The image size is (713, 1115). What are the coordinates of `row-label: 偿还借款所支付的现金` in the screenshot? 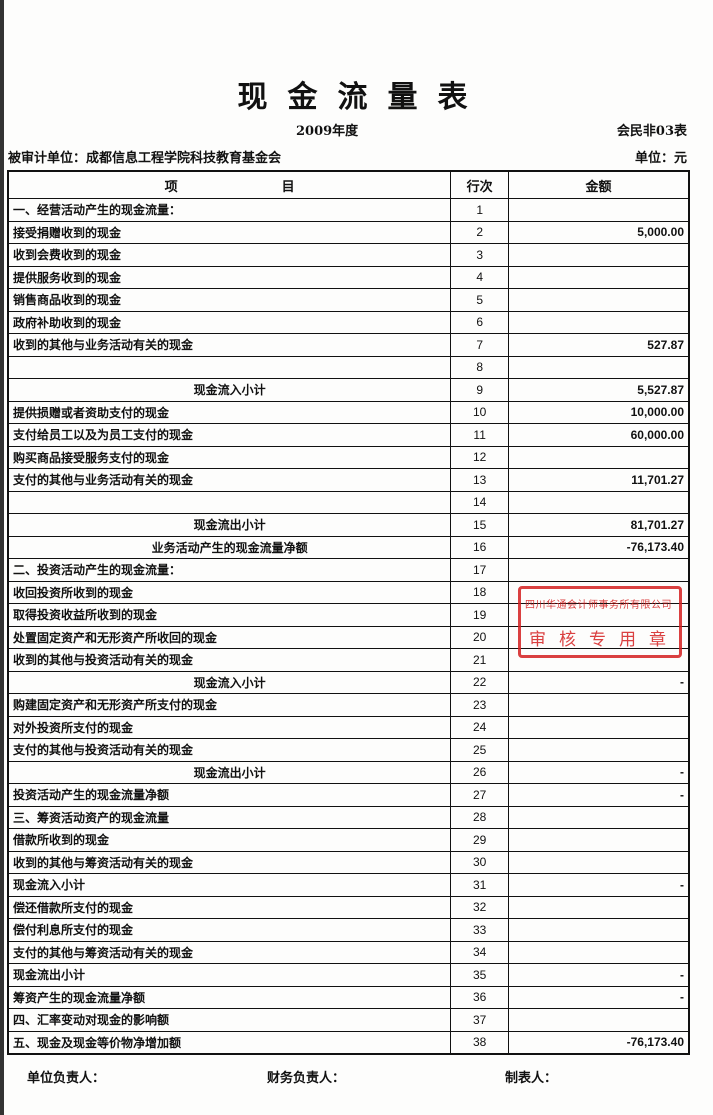 It's located at (229, 907).